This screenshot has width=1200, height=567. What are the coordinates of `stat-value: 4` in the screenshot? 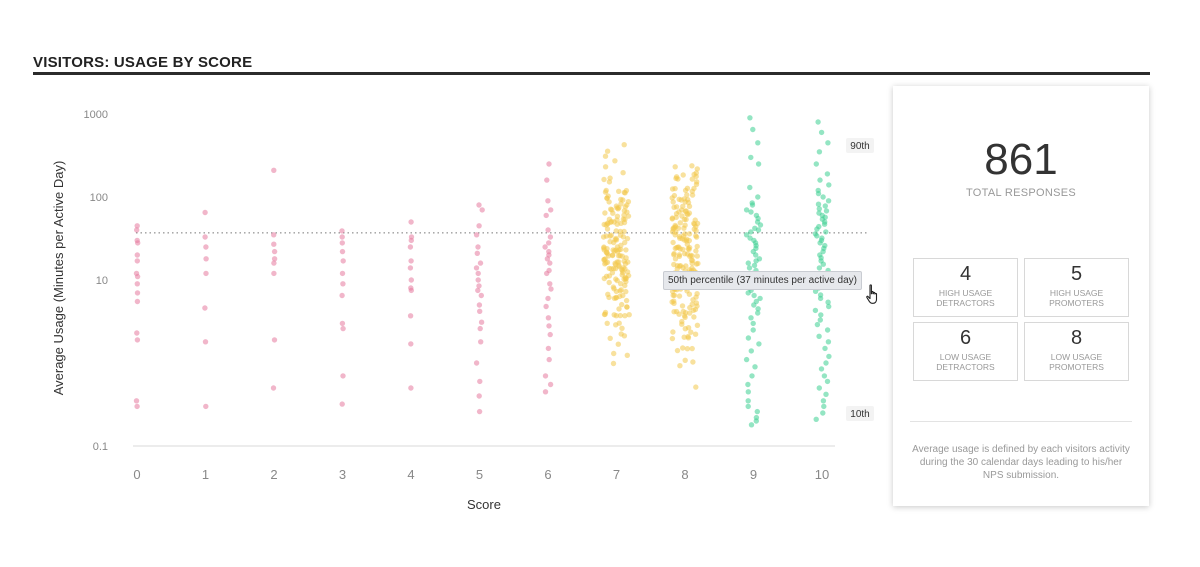 It's located at (965, 274).